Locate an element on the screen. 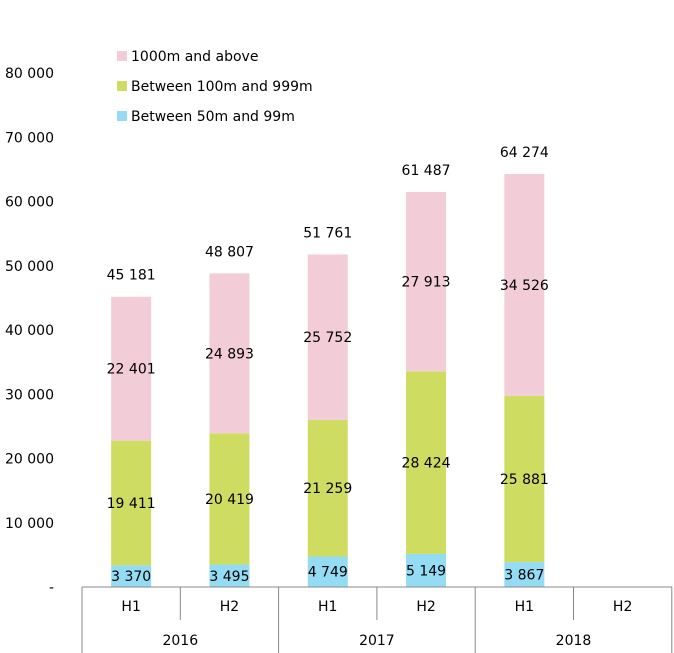 The image size is (674, 653). data-label: 4 749 is located at coordinates (328, 573).